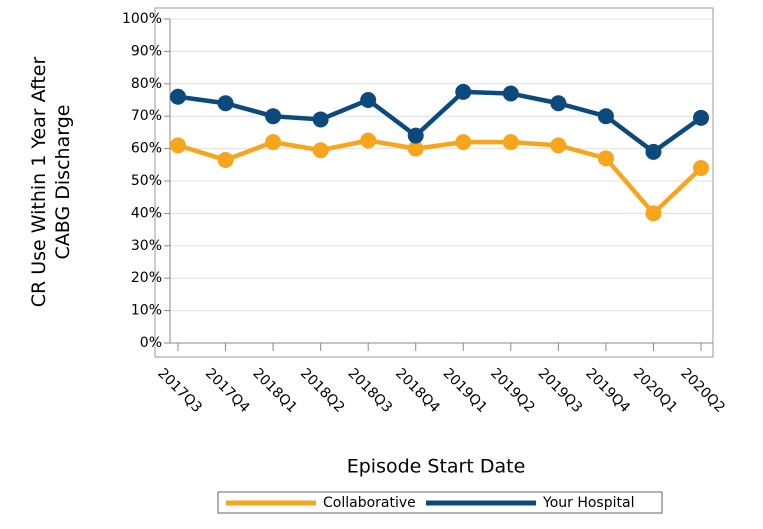 The width and height of the screenshot is (763, 529). What do you see at coordinates (369, 503) in the screenshot?
I see `legend-label: Collaborative` at bounding box center [369, 503].